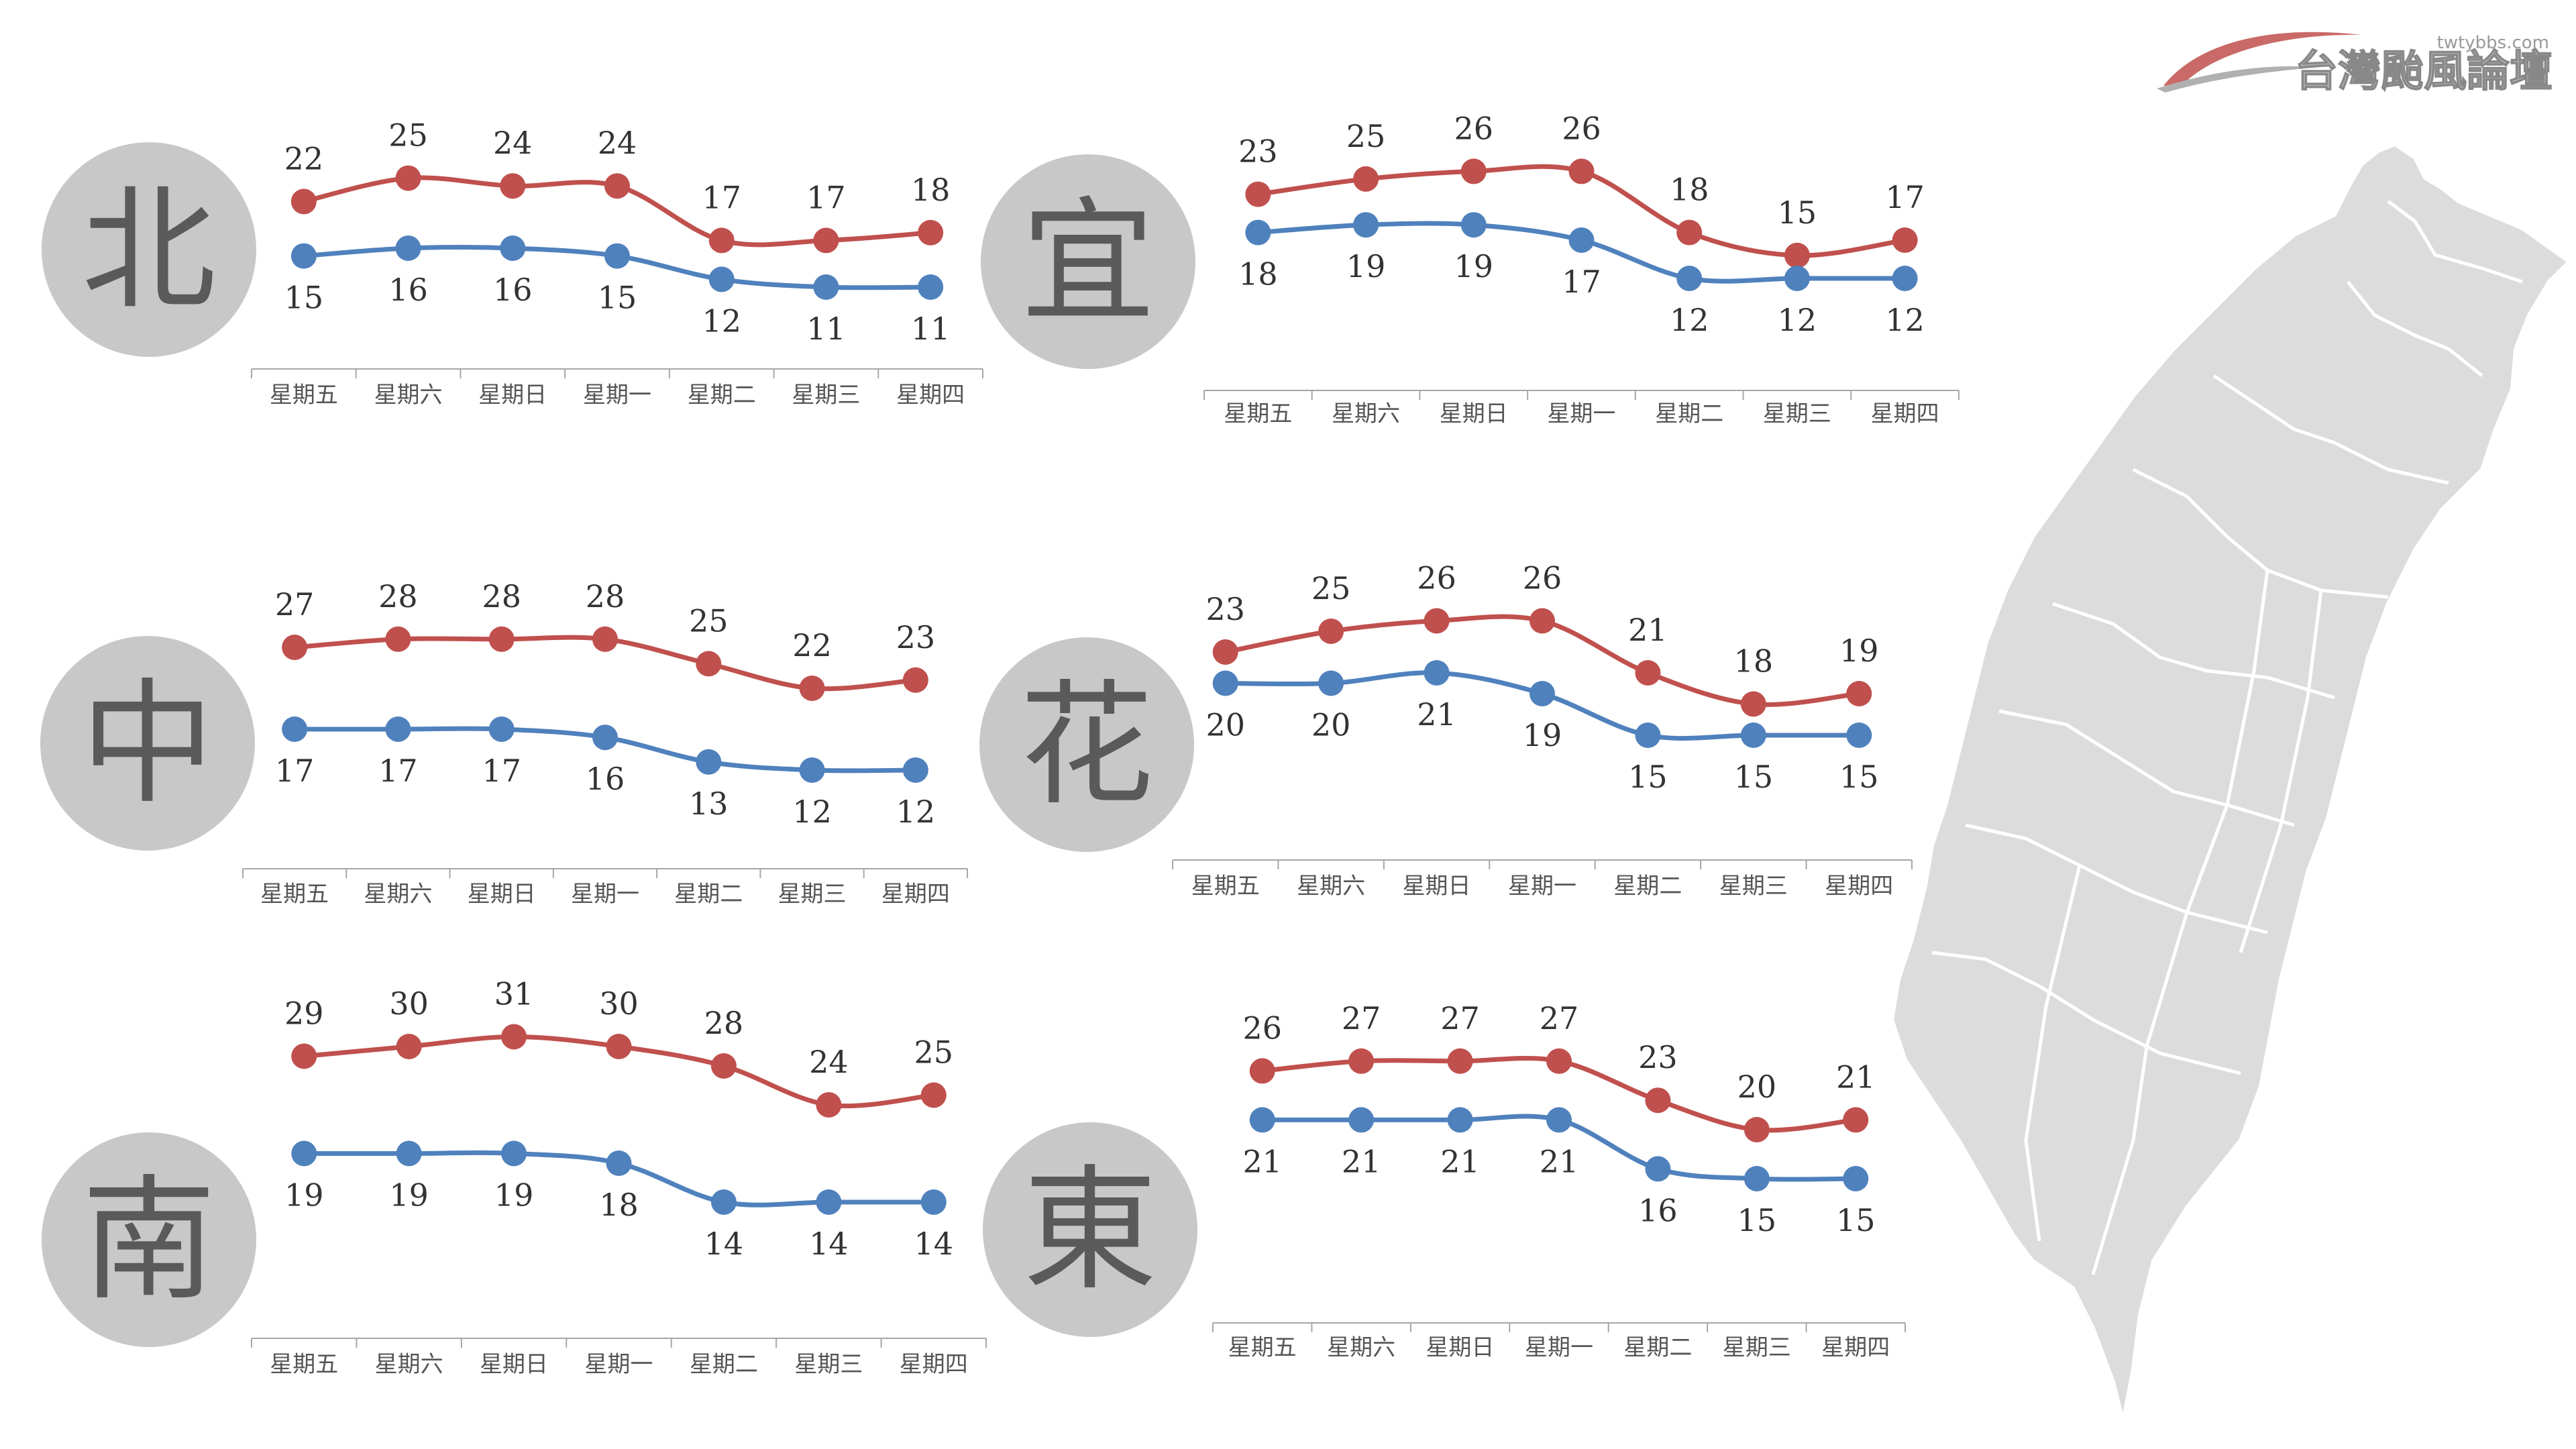 This screenshot has height=1449, width=2576. I want to click on site-logo: twtybbs.com 台灣颱風論壇, so click(2355, 64).